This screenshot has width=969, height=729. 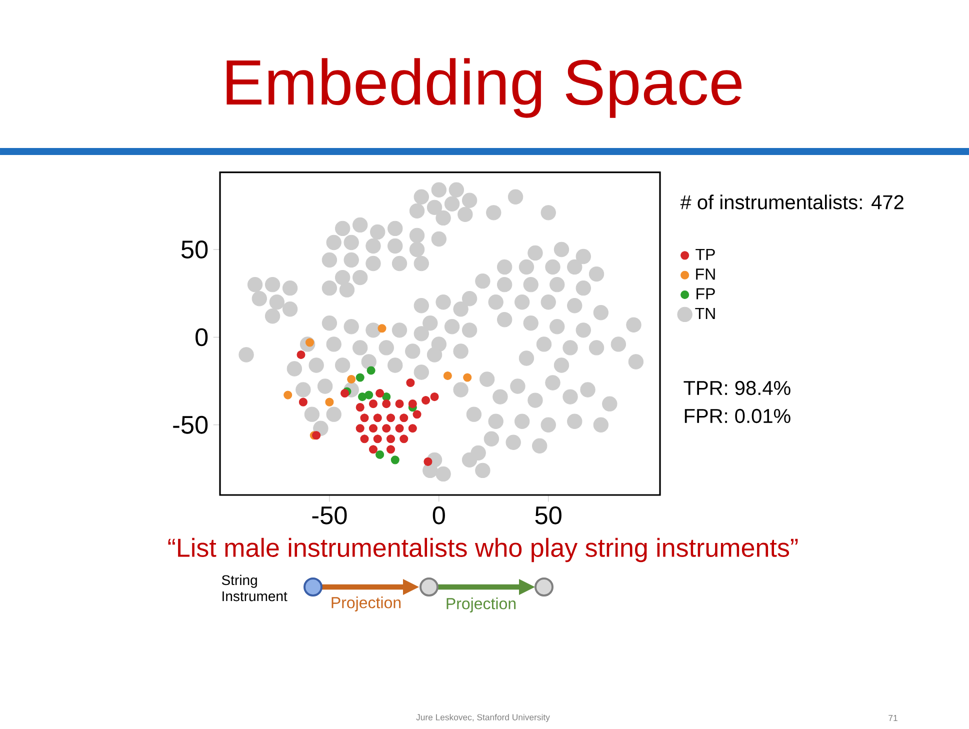 What do you see at coordinates (792, 202) in the screenshot?
I see `text: # of instrumentalists: 472` at bounding box center [792, 202].